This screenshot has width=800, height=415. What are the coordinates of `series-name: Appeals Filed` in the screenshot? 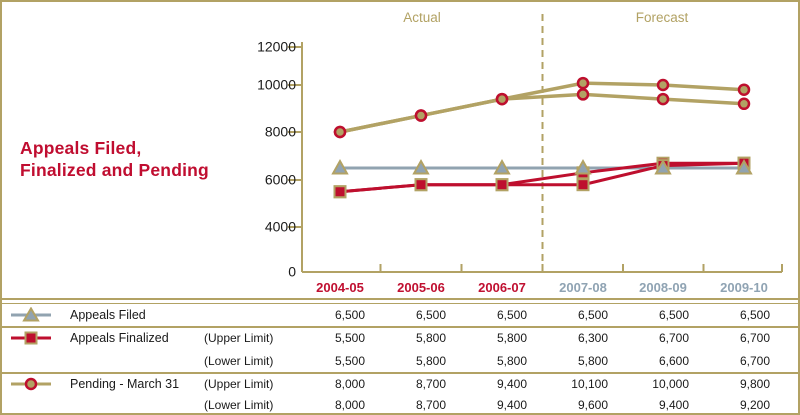 It's located at (108, 314).